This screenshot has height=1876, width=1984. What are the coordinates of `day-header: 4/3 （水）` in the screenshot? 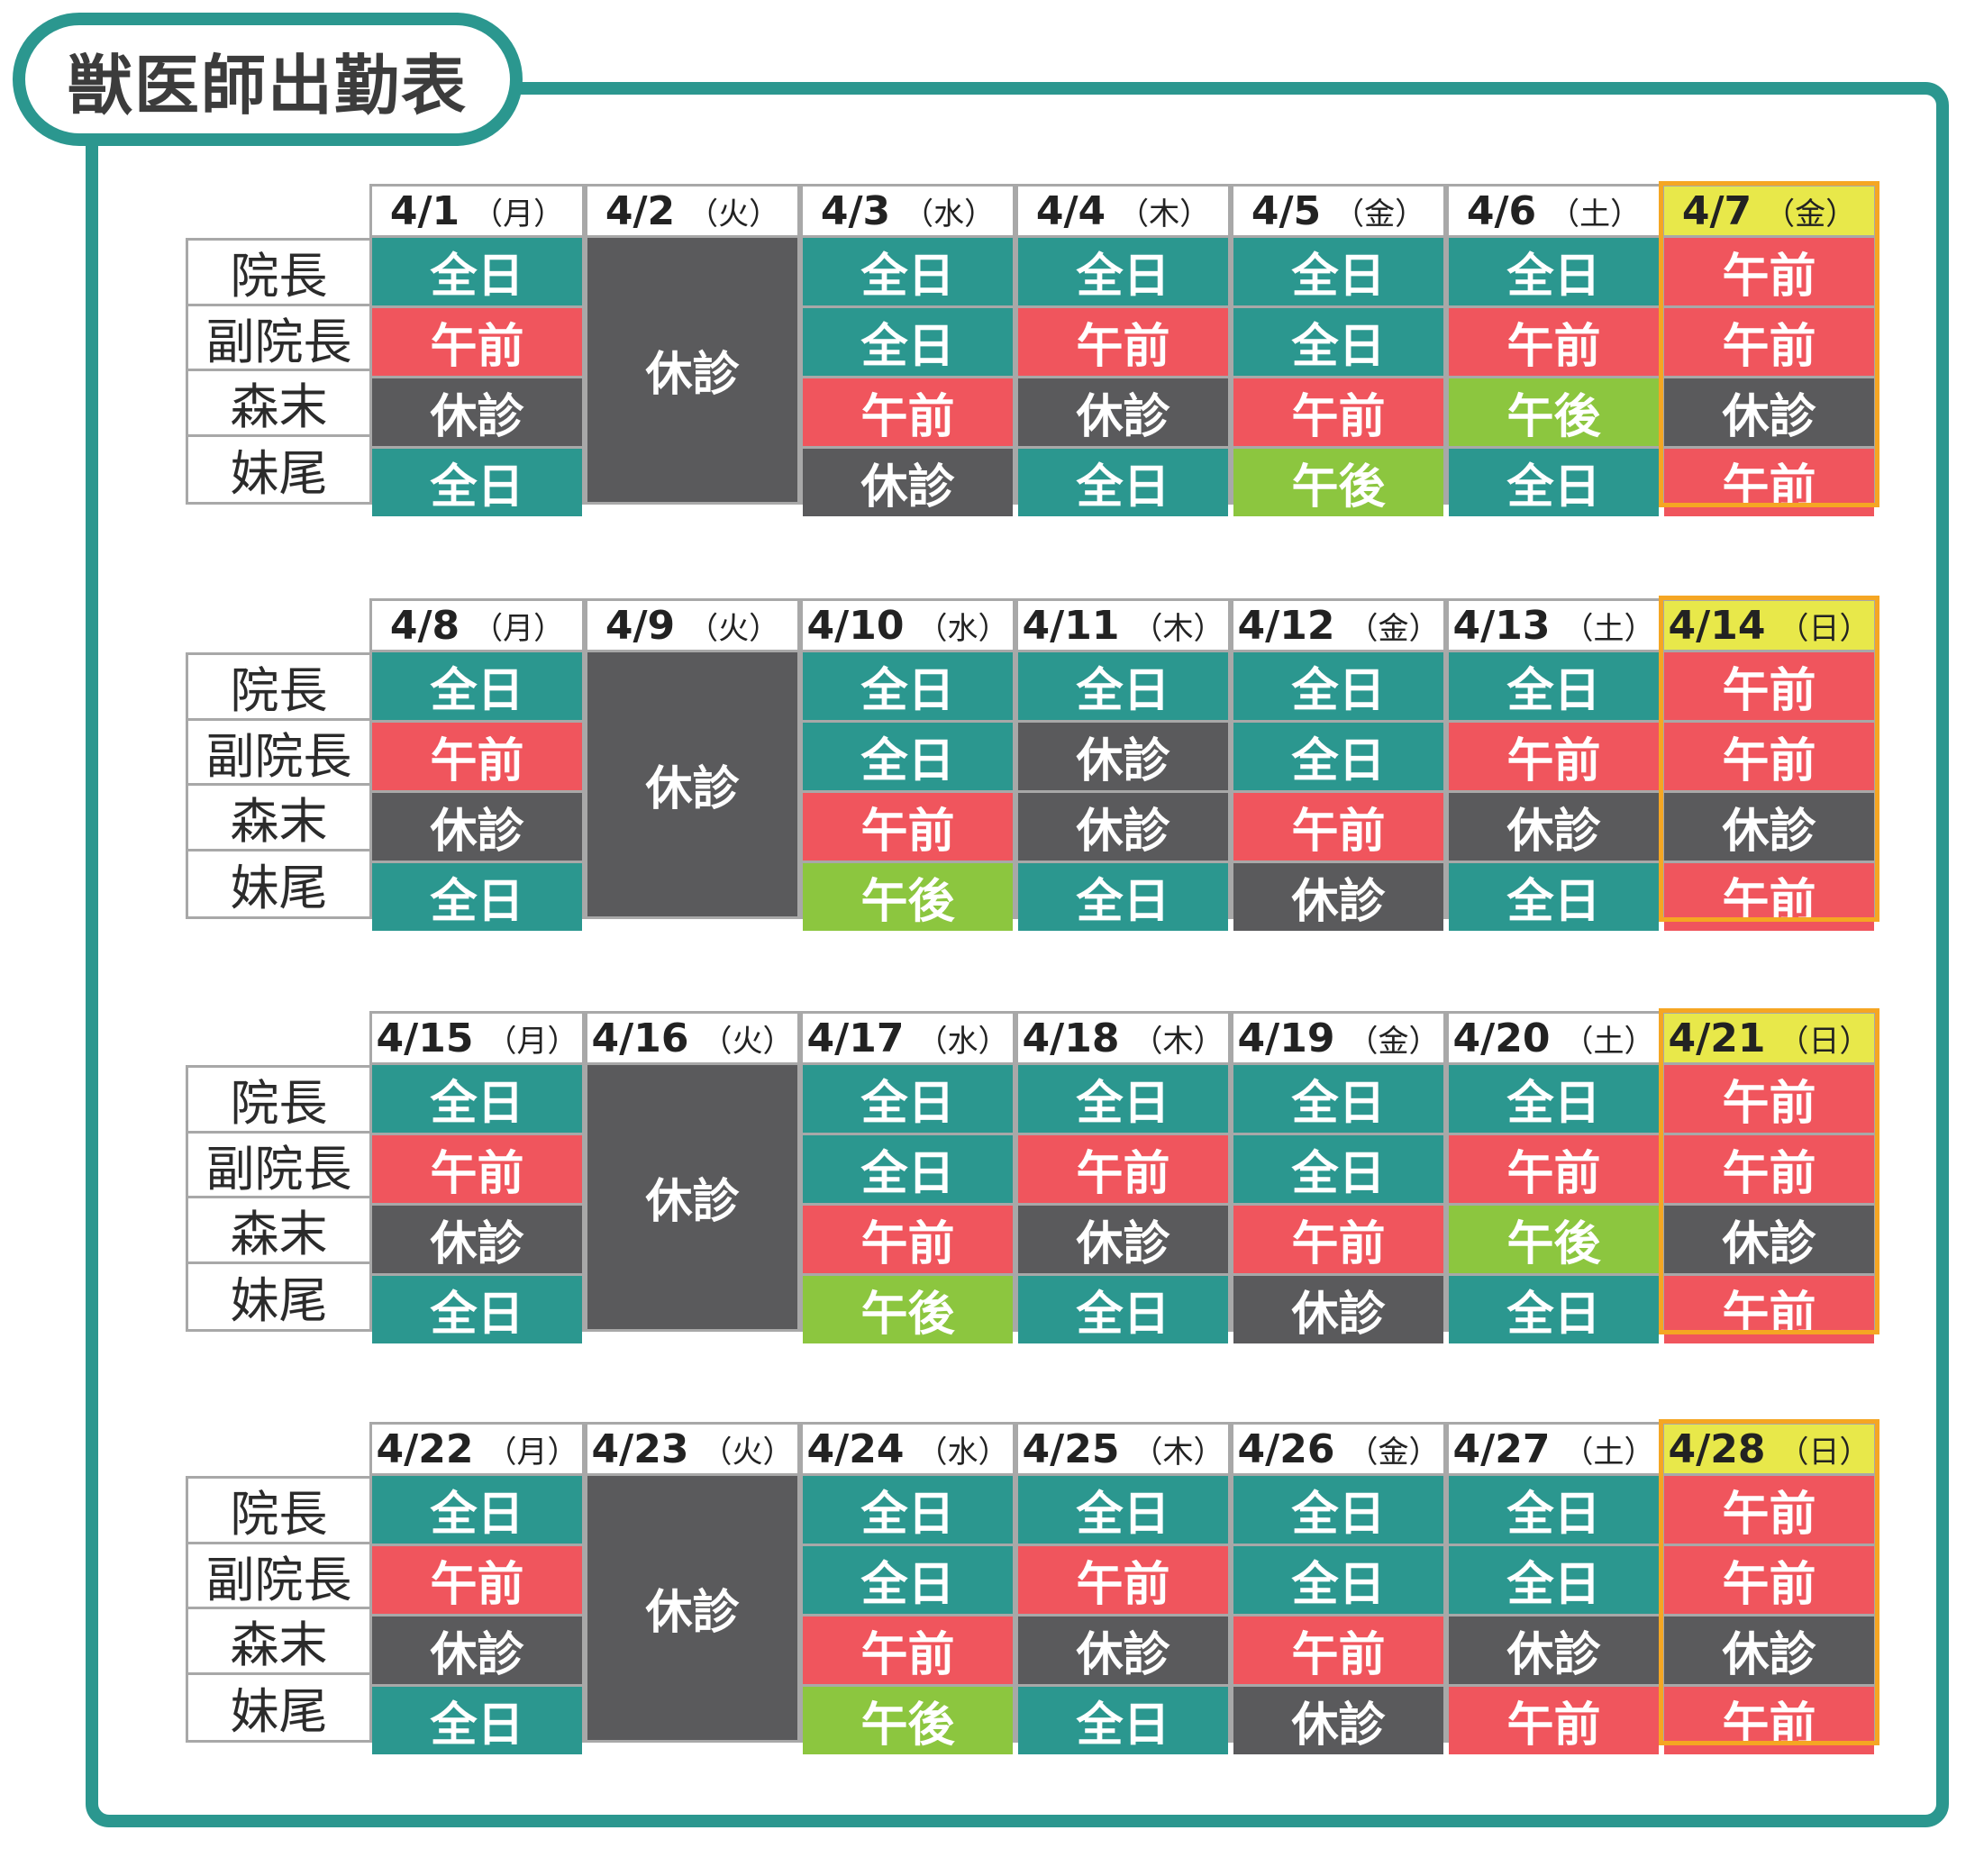 It's located at (907, 211).